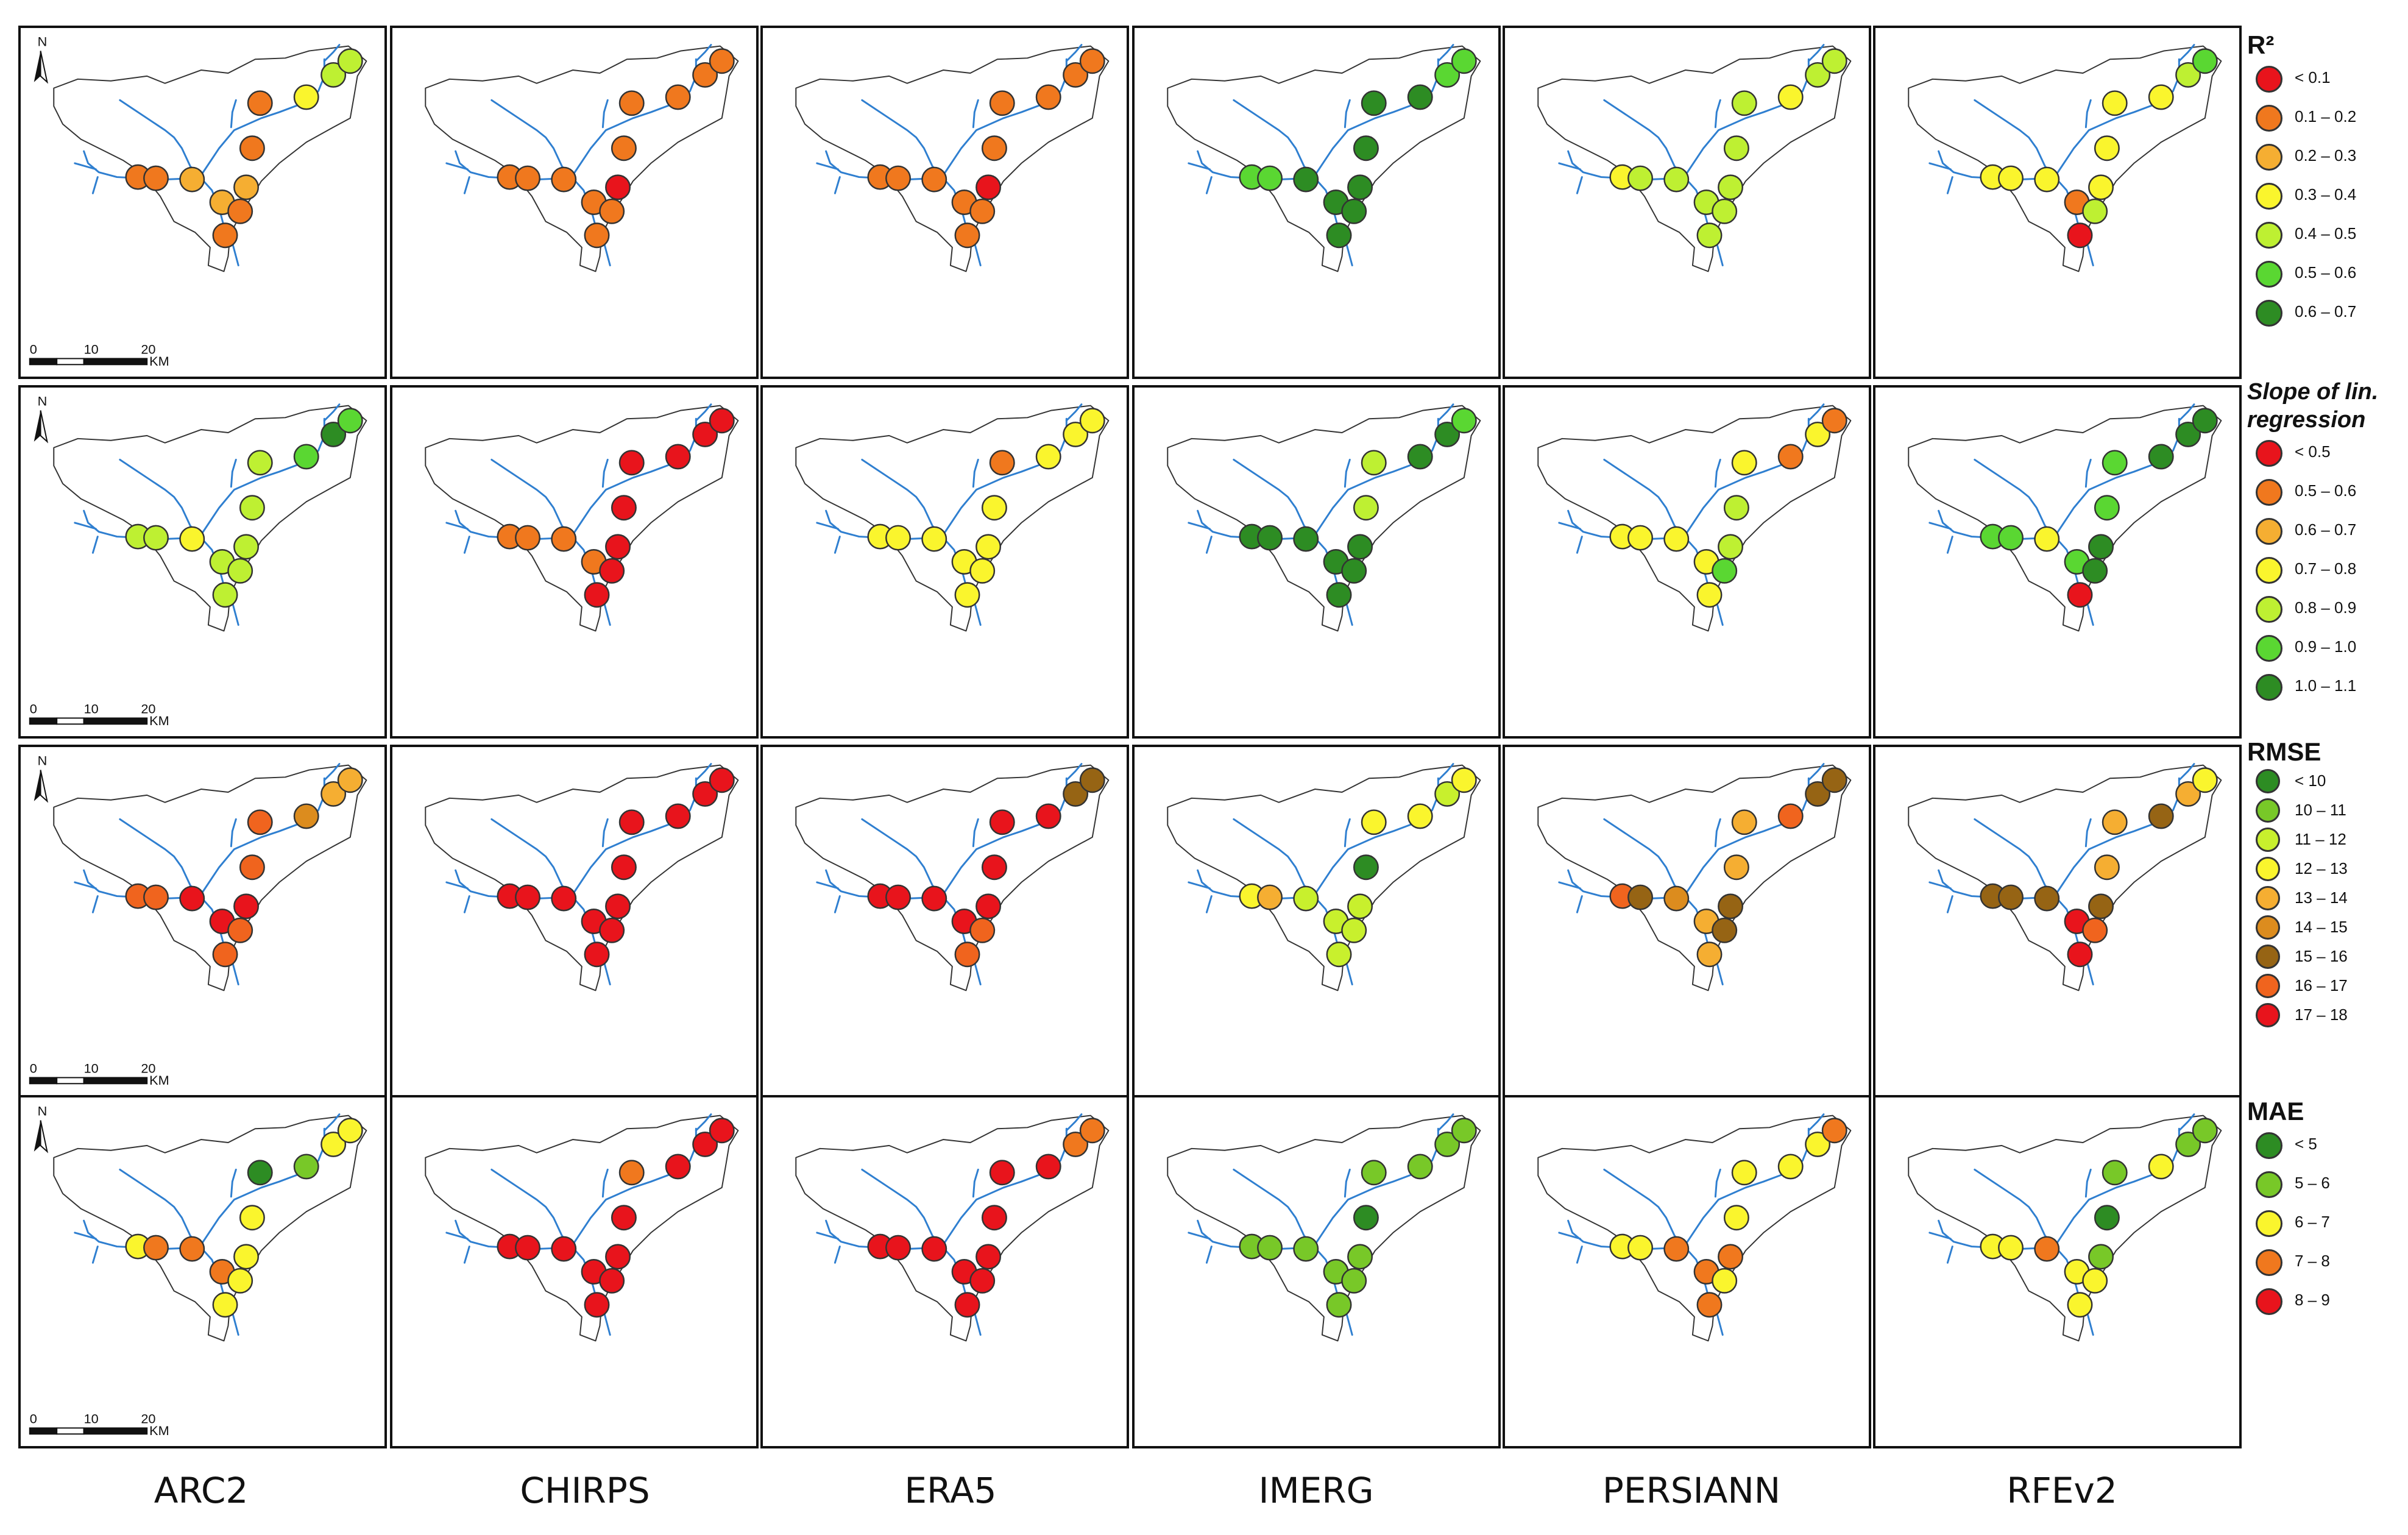 The width and height of the screenshot is (2408, 1535). I want to click on legend-label: 0.6 – 0.7, so click(2326, 311).